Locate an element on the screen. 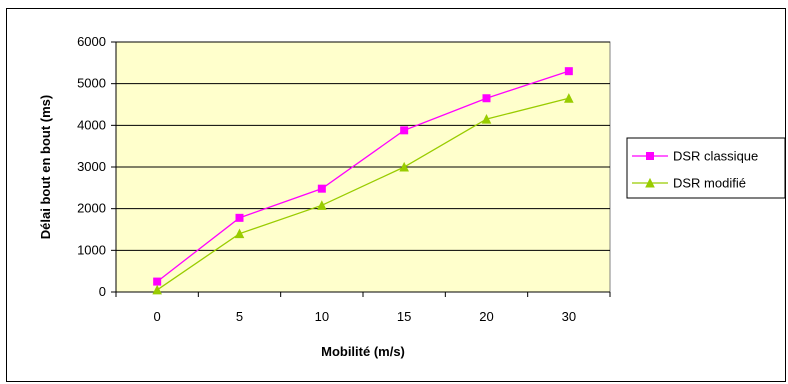 The image size is (788, 384). x-tick-labels: 0 5 10 15 20 30 is located at coordinates (365, 316).